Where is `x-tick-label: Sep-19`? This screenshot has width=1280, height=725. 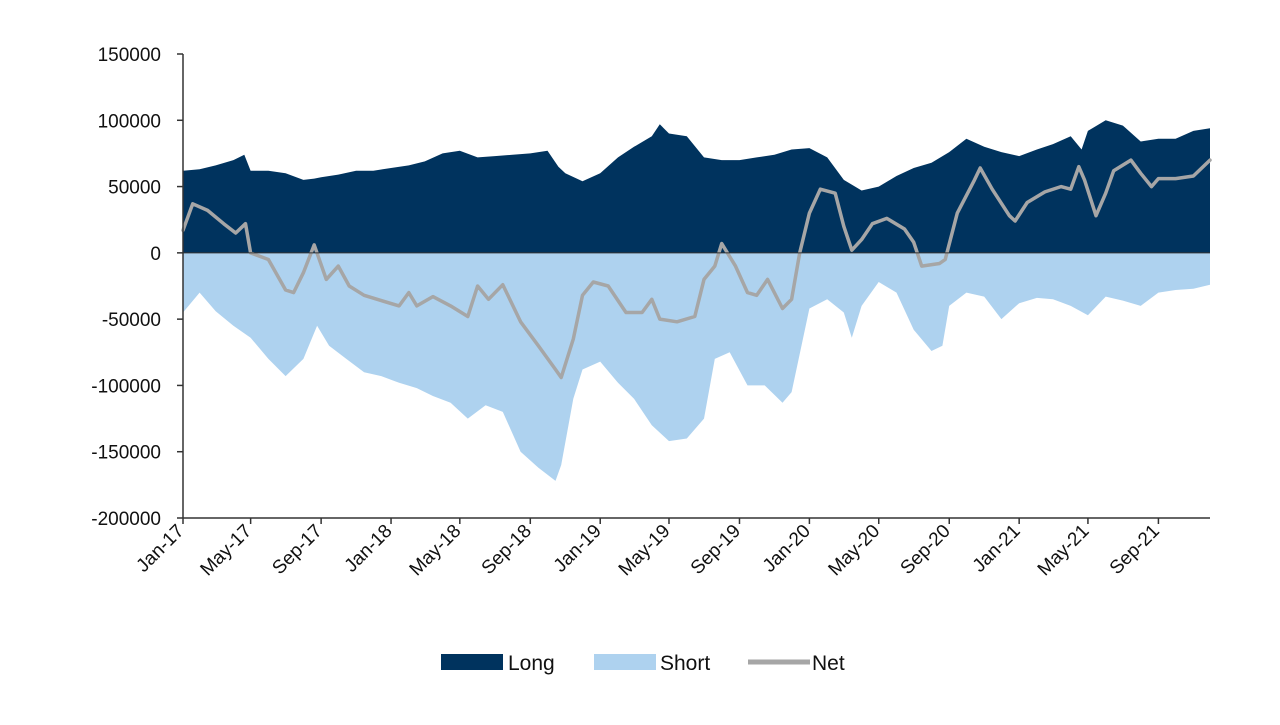 x-tick-label: Sep-19 is located at coordinates (716, 550).